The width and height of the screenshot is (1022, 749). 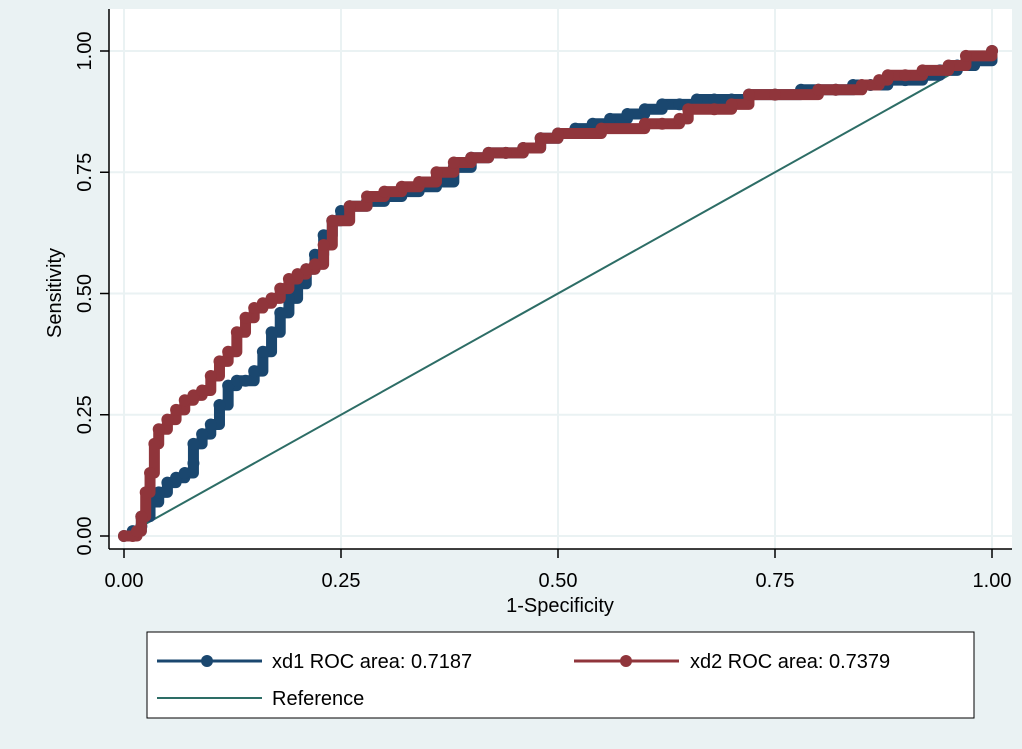 I want to click on x-axis-title: 1-Specificity, so click(x=560, y=606).